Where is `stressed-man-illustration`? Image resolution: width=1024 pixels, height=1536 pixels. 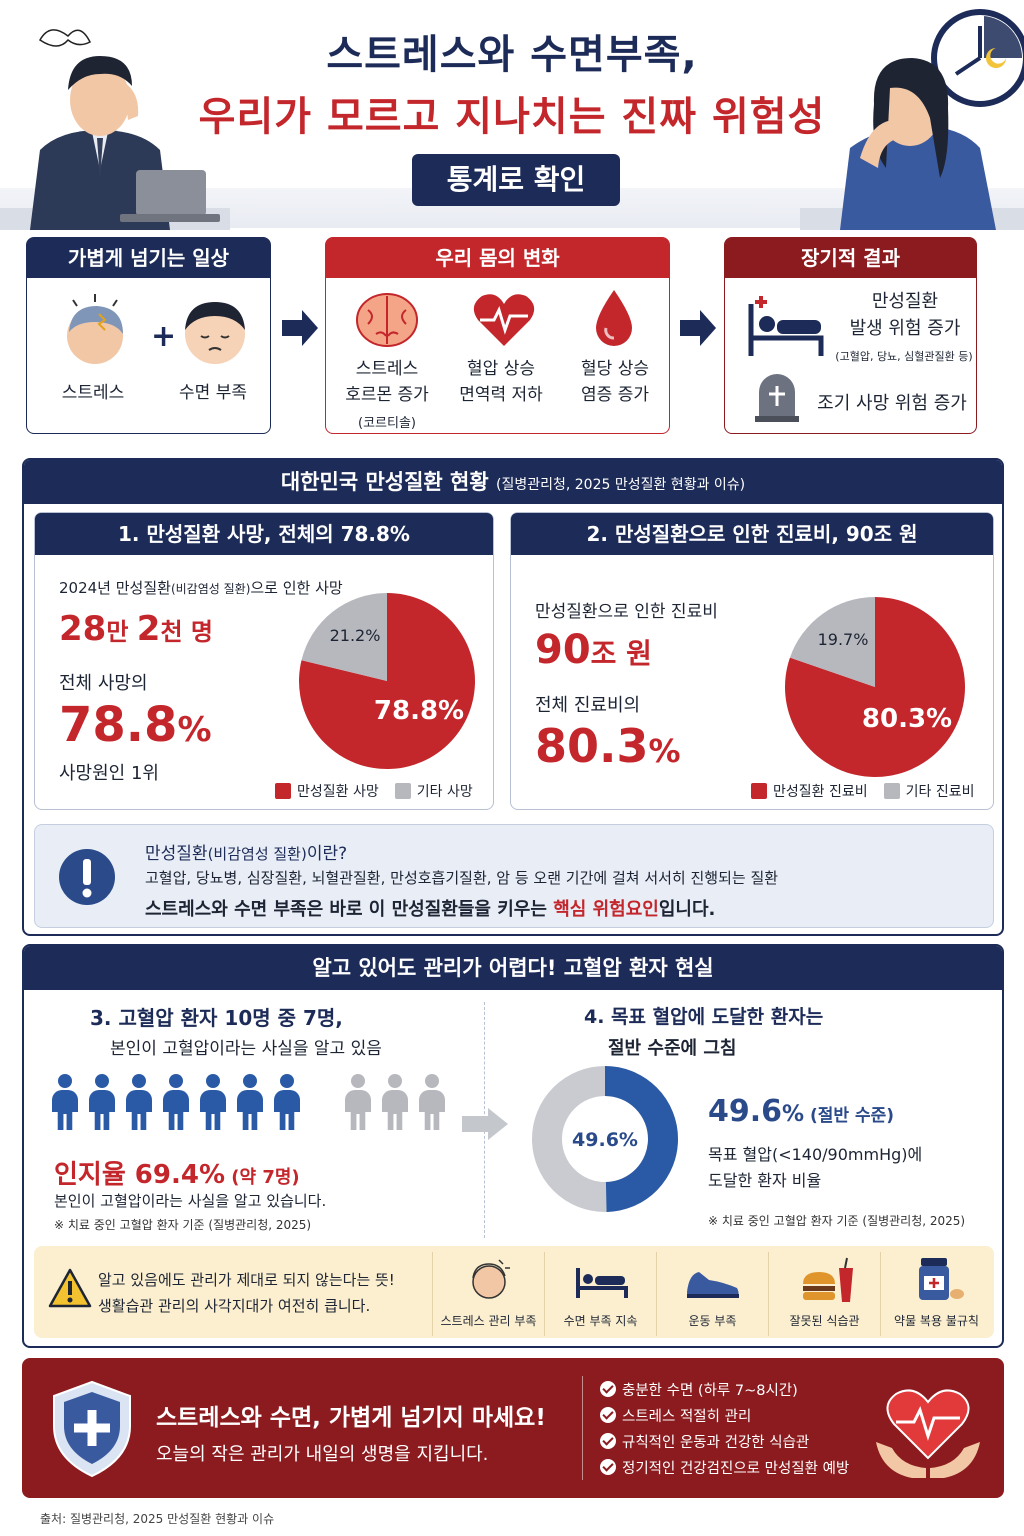 stressed-man-illustration is located at coordinates (115, 129).